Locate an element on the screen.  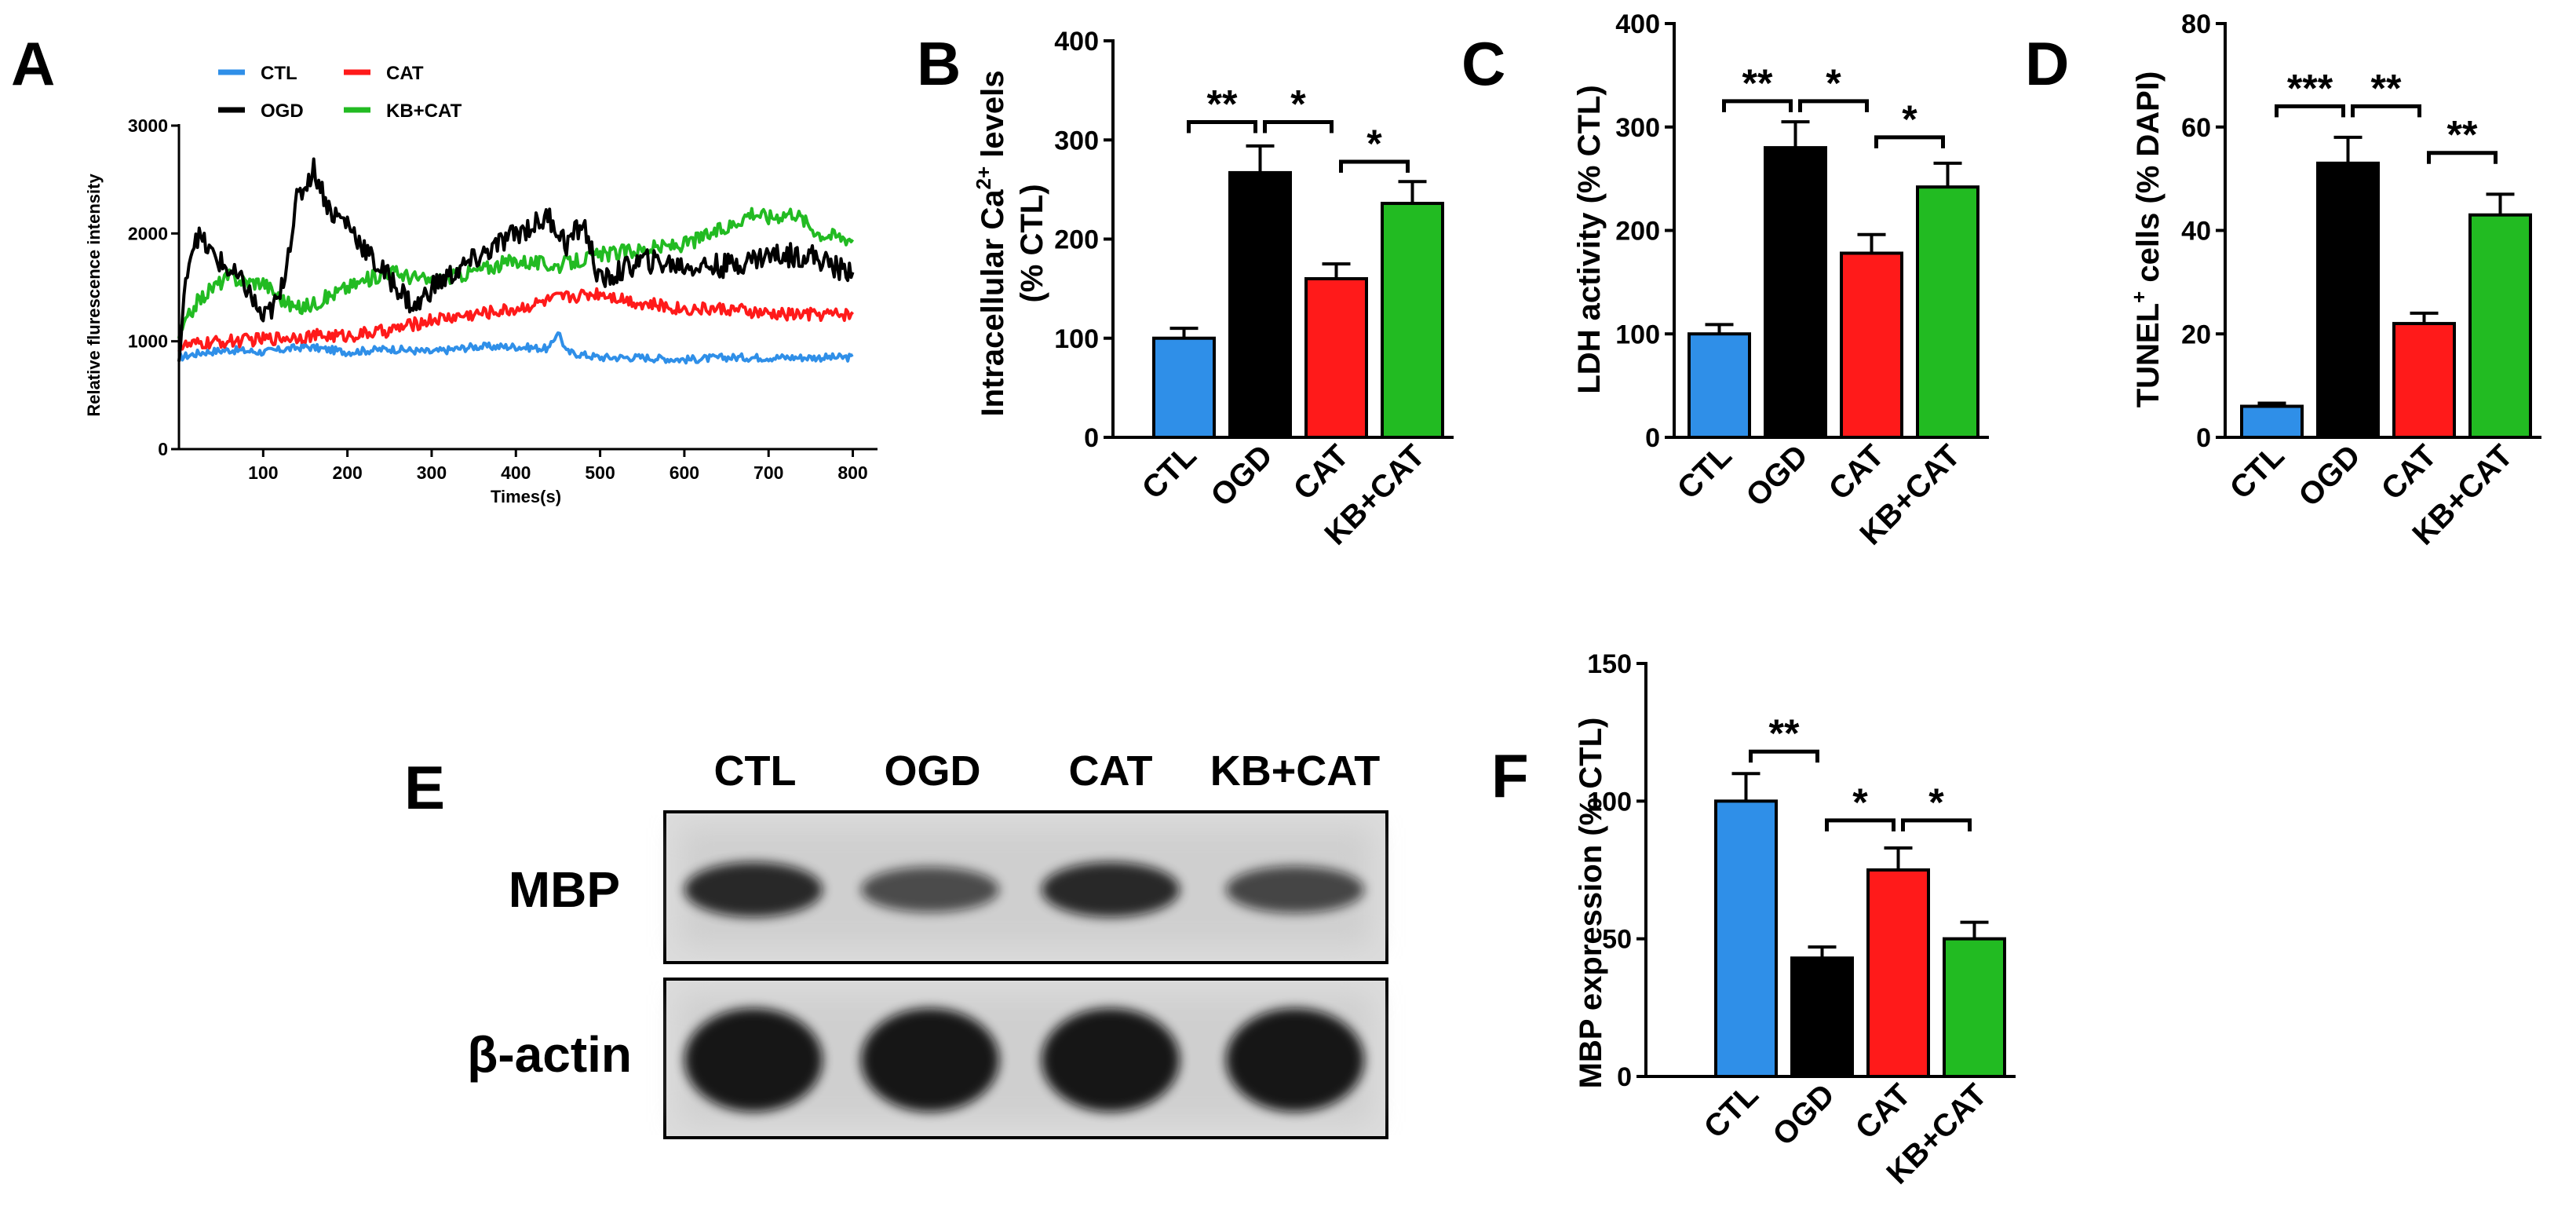
chart-a-ytick-label: 3000 is located at coordinates (148, 125).